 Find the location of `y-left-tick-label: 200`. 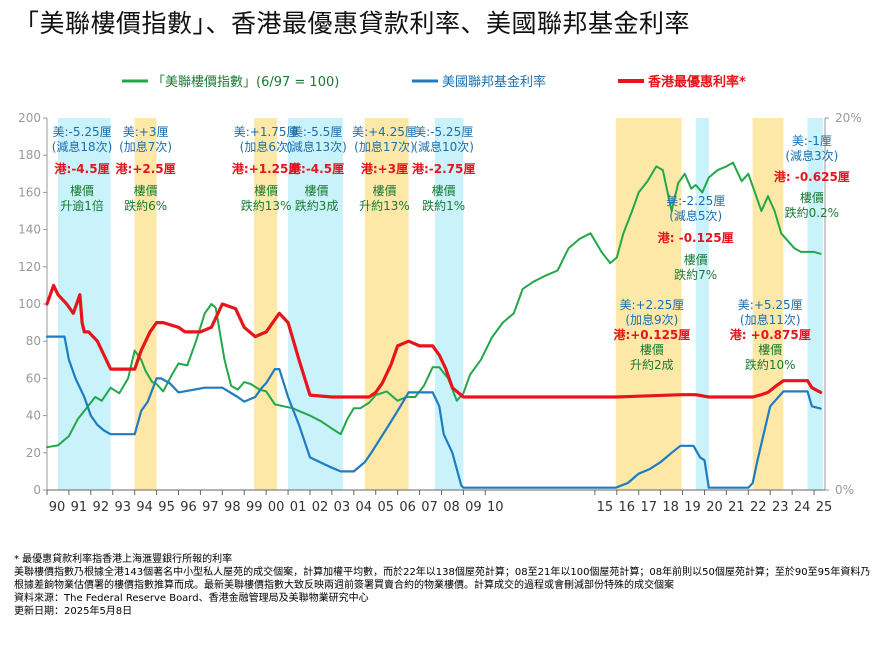

y-left-tick-label: 200 is located at coordinates (29, 118).